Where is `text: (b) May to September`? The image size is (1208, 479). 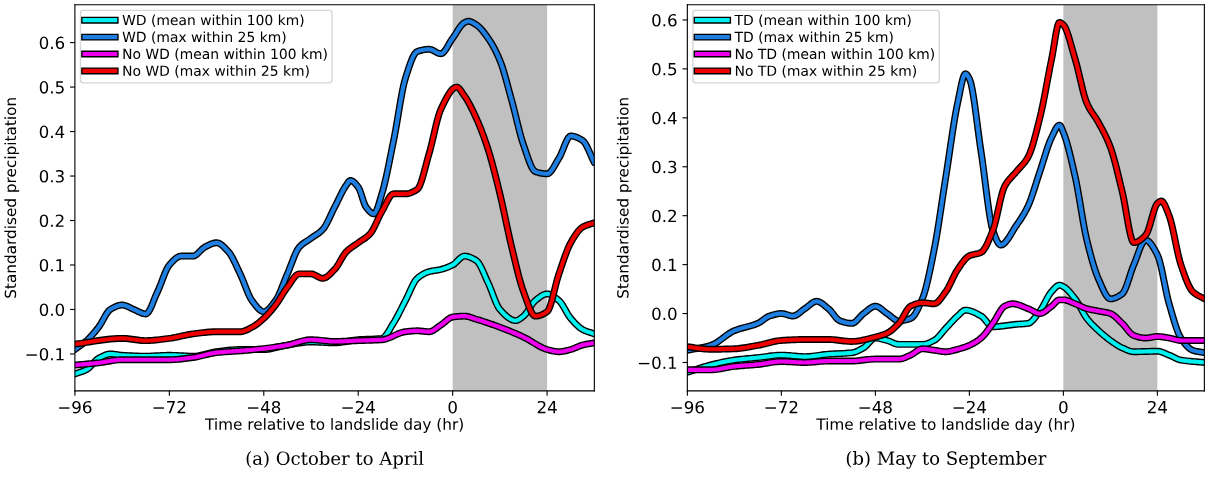
text: (b) May to September is located at coordinates (946, 459).